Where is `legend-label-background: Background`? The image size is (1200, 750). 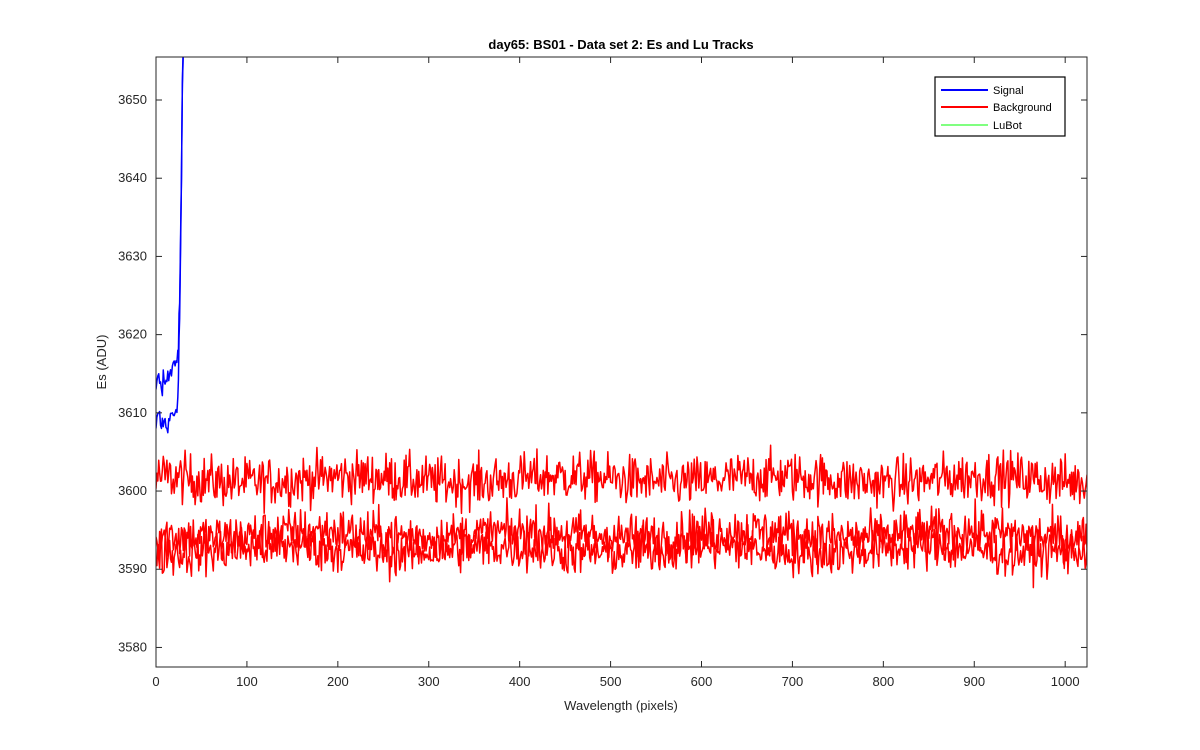 legend-label-background: Background is located at coordinates (1022, 108).